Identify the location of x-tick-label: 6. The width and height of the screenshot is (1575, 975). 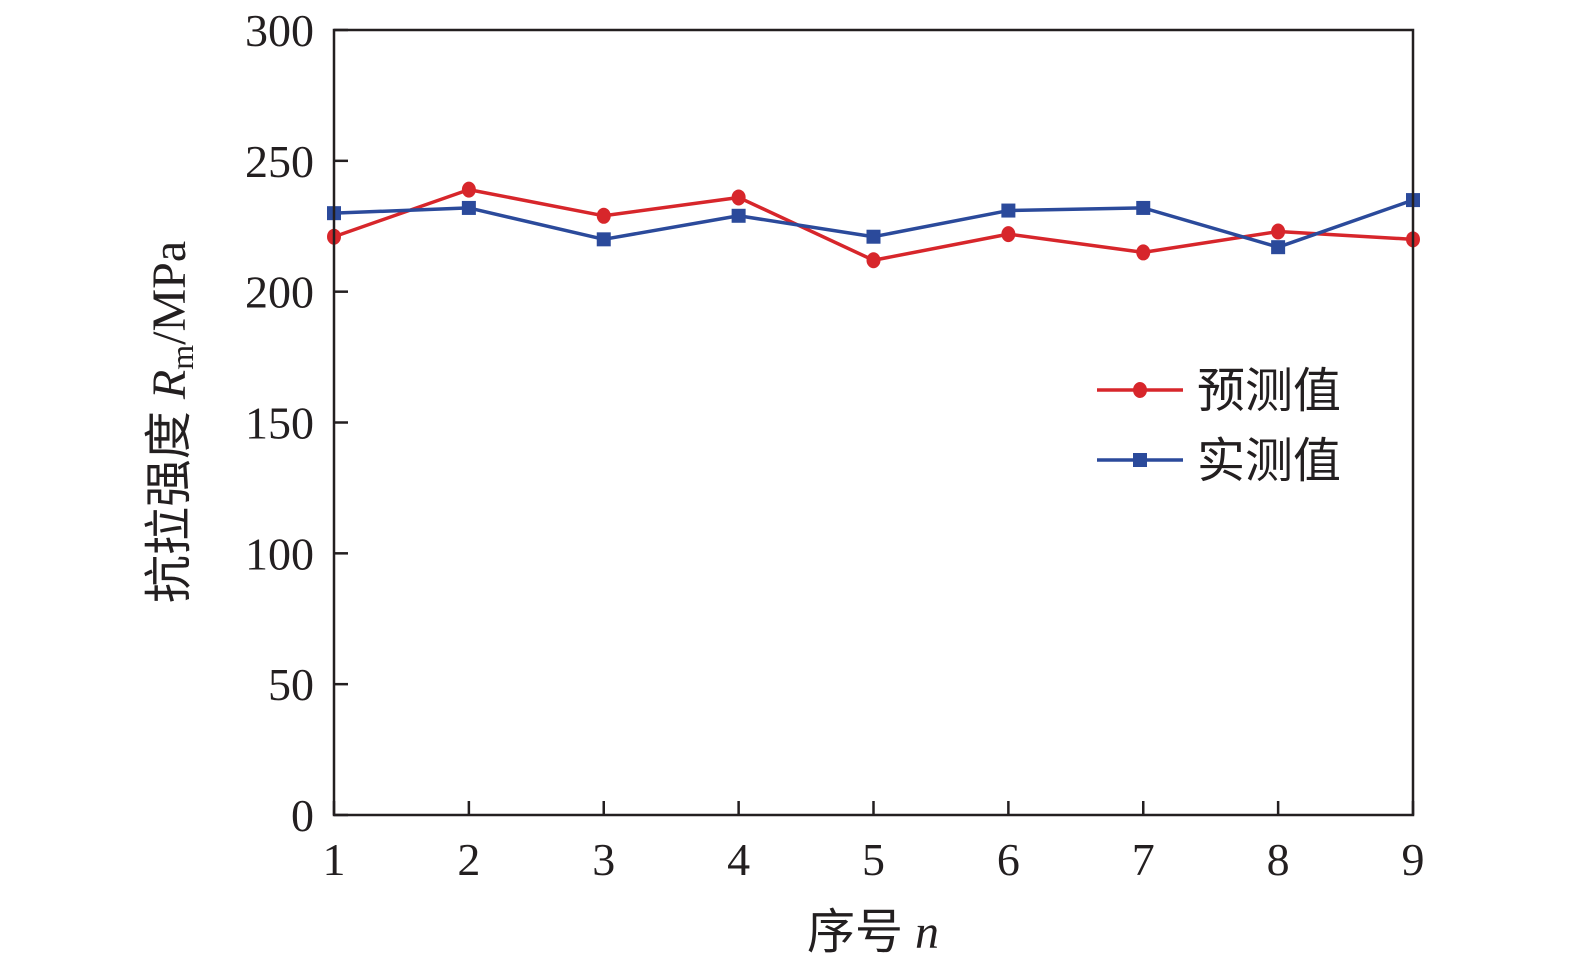
(1008, 859).